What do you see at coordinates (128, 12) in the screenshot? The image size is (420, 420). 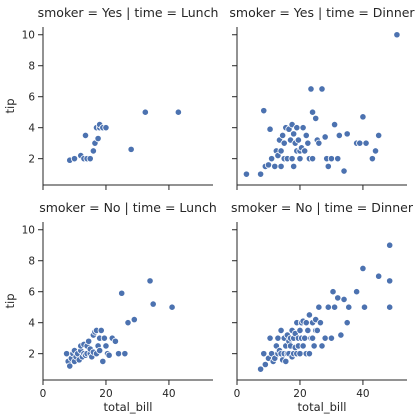 I see `panel-title: smoker = Yes | time = Lunch` at bounding box center [128, 12].